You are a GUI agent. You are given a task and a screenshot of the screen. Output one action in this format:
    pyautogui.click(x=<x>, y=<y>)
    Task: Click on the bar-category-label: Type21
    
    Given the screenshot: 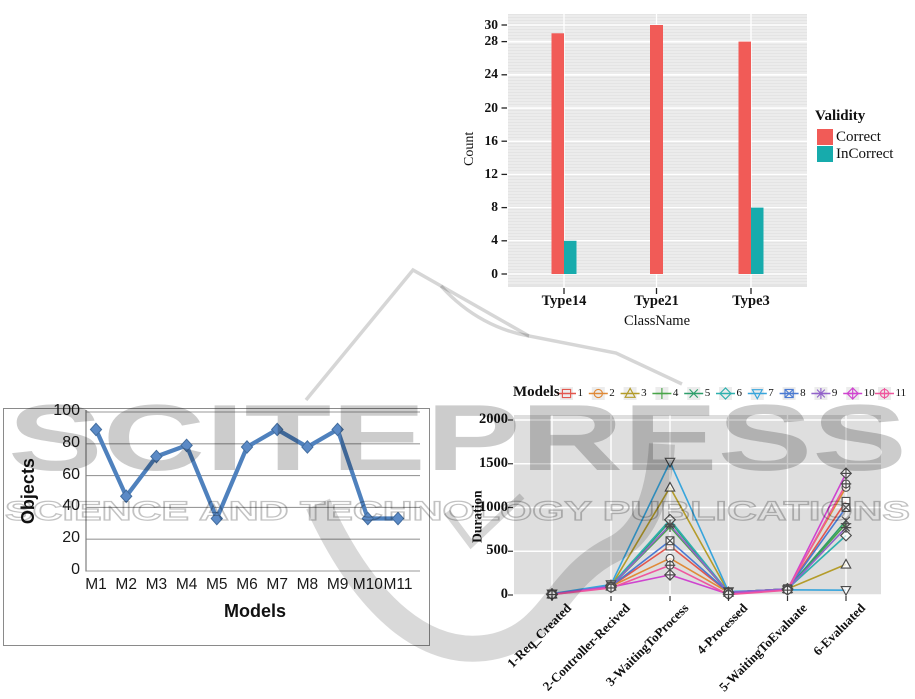 What is the action you would take?
    pyautogui.click(x=656, y=301)
    